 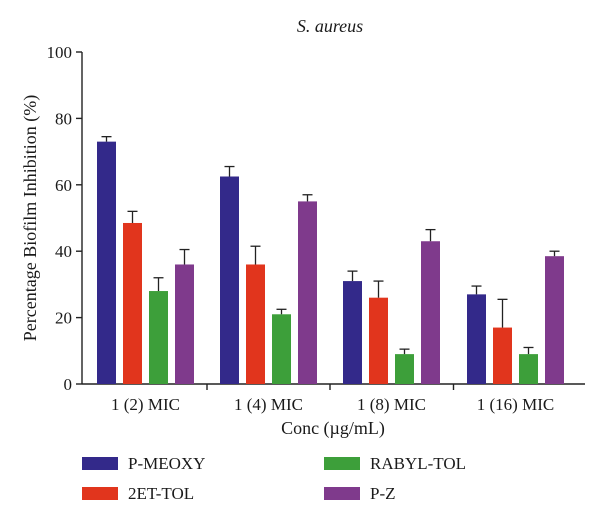 What do you see at coordinates (333, 428) in the screenshot?
I see `x-axis-label: Conc (µg/mL)` at bounding box center [333, 428].